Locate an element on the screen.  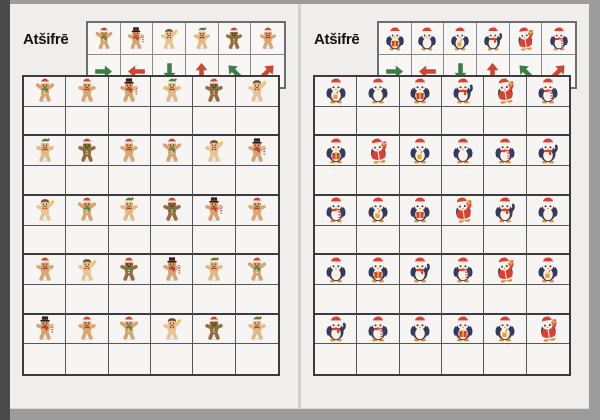
page-divider is located at coordinates (299, 206).